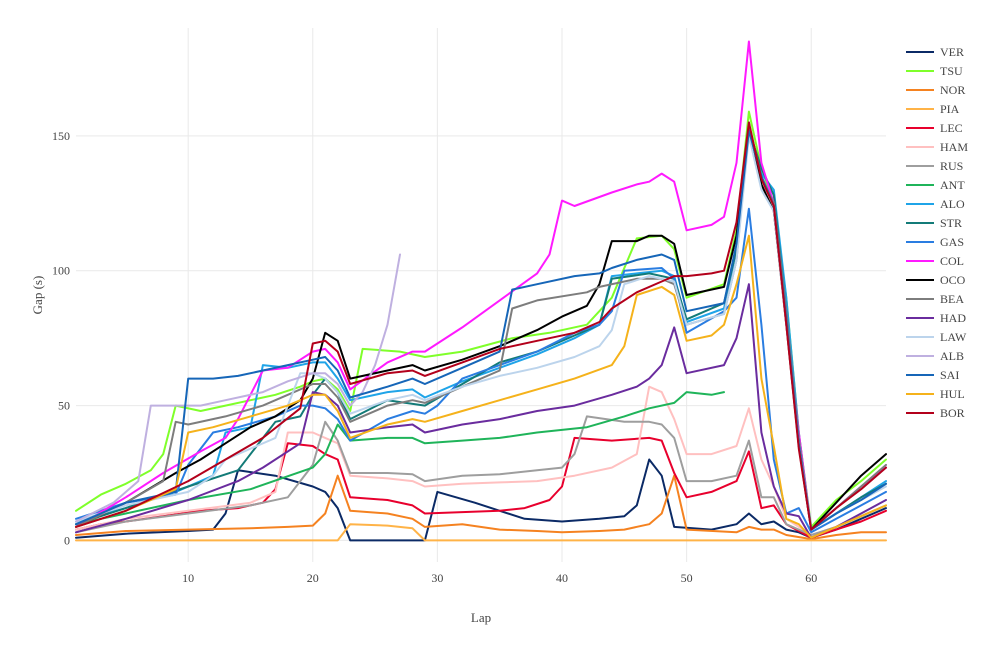  Describe the element at coordinates (952, 394) in the screenshot. I see `legend-label: HUL` at that location.